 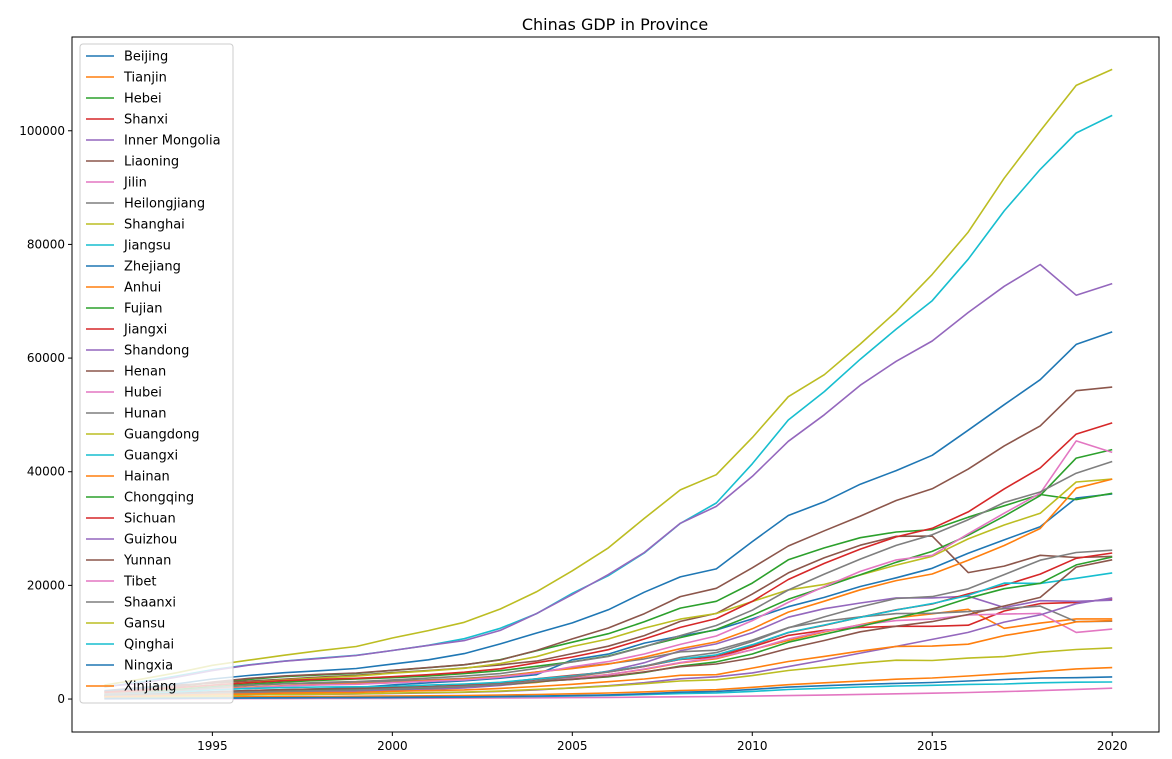 I want to click on x-tick-label: 1995, so click(x=212, y=746).